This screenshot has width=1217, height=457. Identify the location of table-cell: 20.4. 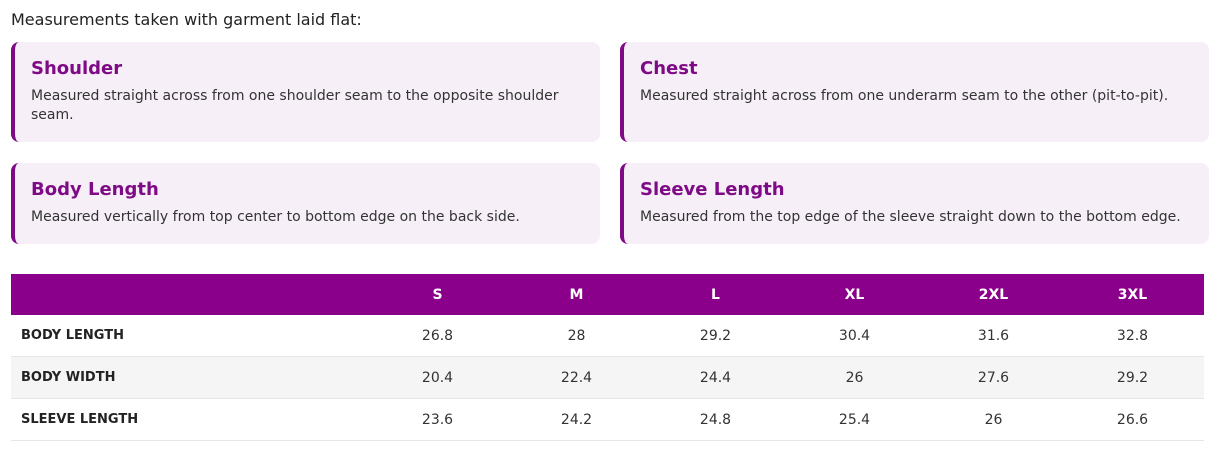
(437, 377).